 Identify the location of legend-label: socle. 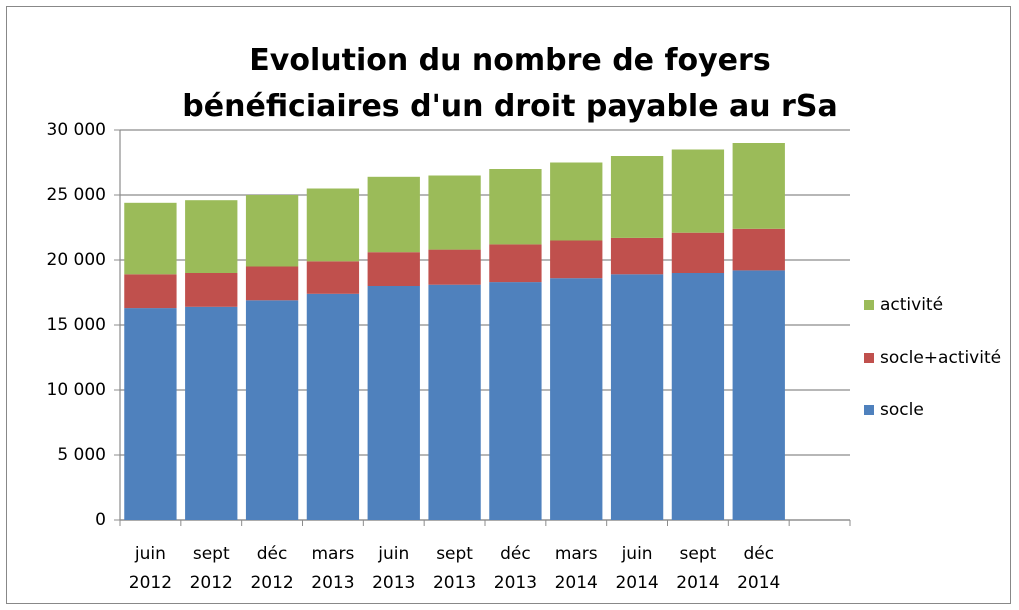
(902, 410).